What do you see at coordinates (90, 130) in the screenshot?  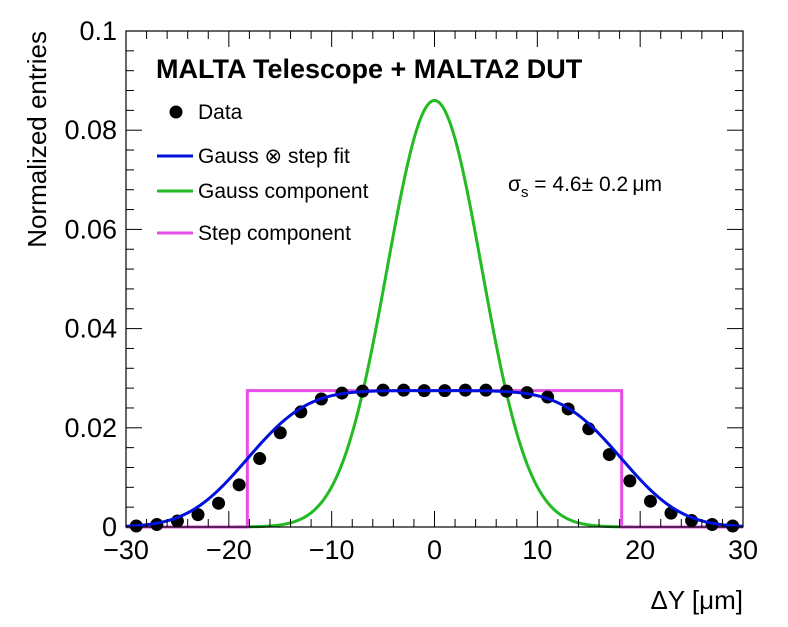 I see `y-tick-label: 0.08` at bounding box center [90, 130].